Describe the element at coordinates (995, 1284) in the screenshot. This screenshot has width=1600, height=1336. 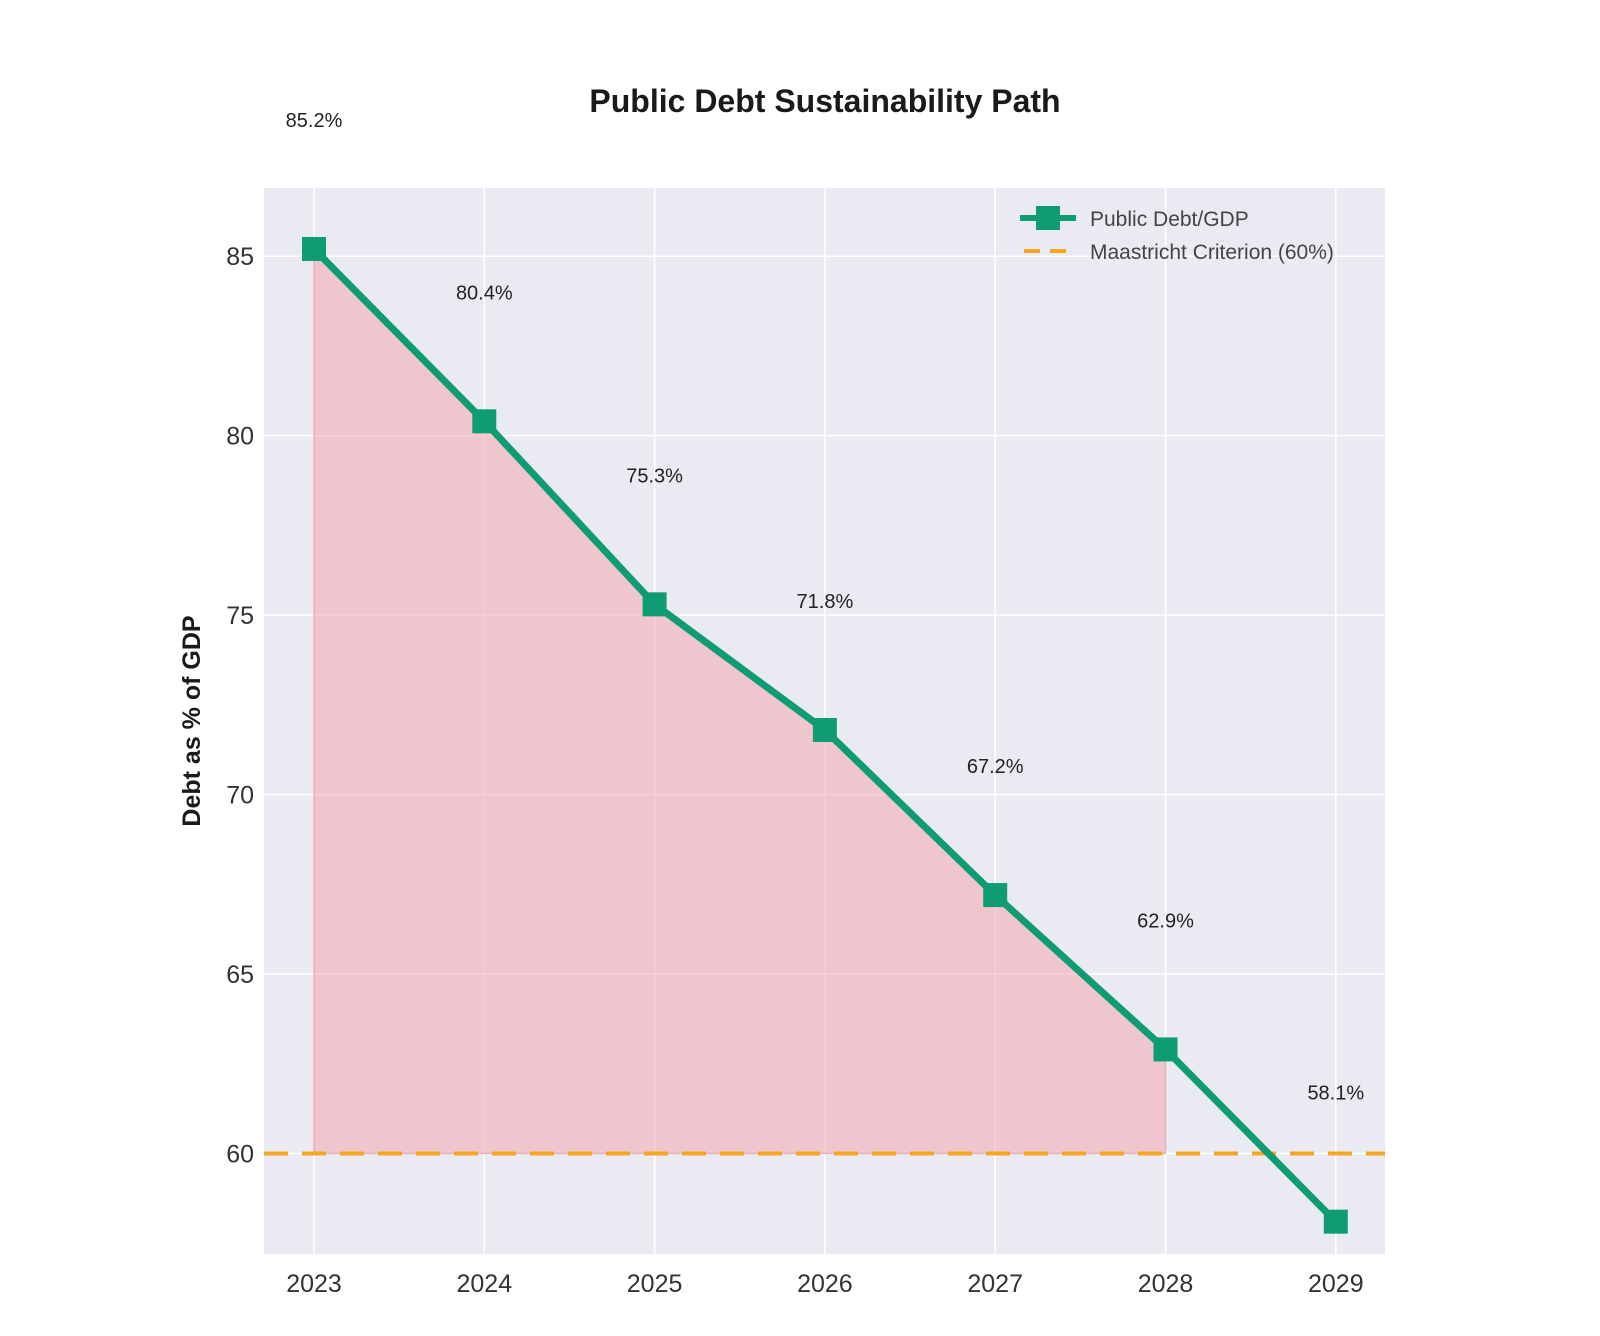
I see `x-tick-label: 2027` at that location.